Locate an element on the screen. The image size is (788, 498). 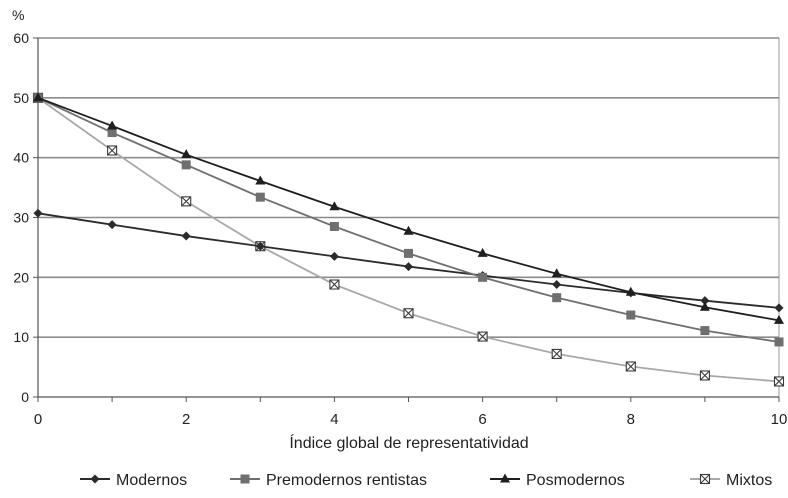
legend-label: Posmodernos is located at coordinates (575, 480).